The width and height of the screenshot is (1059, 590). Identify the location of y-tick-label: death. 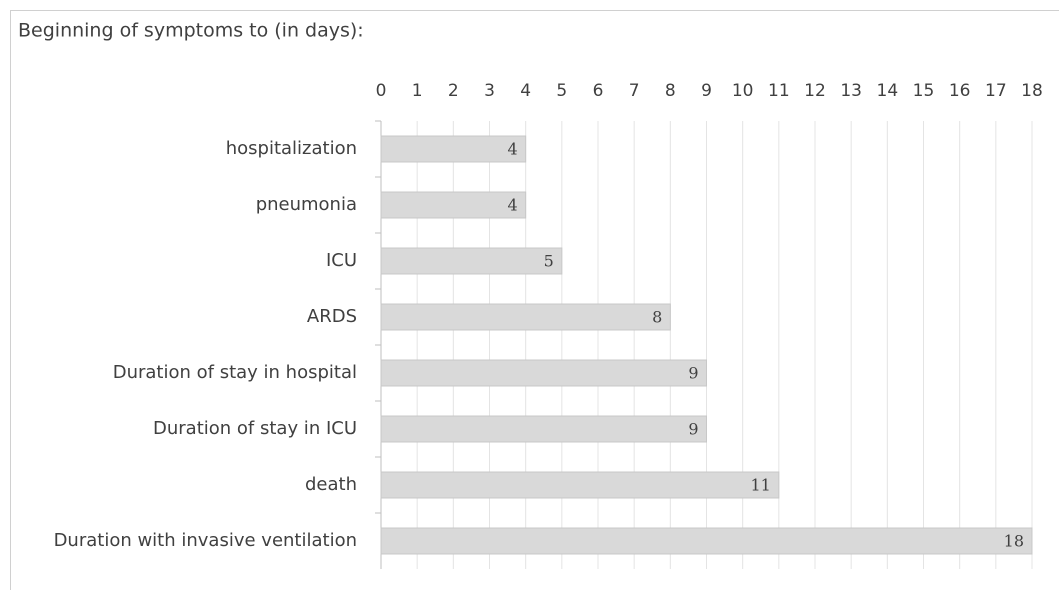
(331, 484).